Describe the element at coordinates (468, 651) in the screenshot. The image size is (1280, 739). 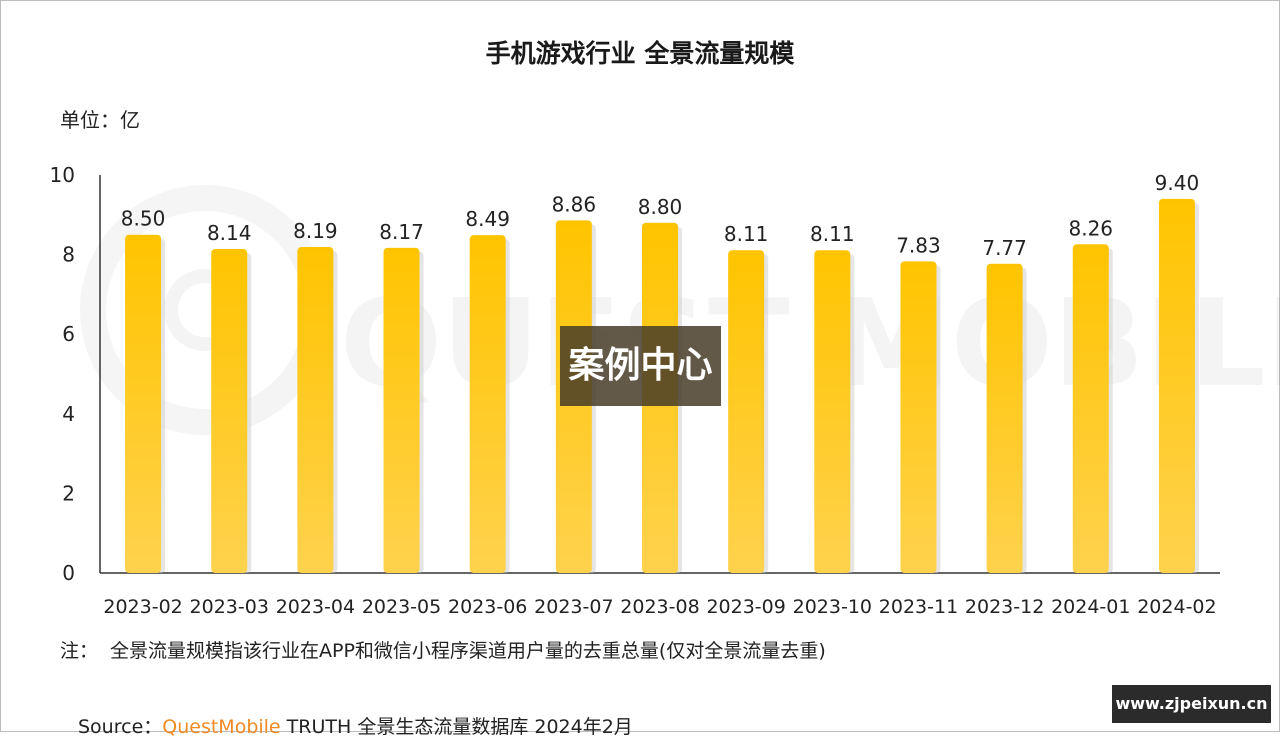
I see `note-text: 全景流量规模指该行业在APP和微信小程序渠道用户量的去重总量(仅对全景流量去重)` at that location.